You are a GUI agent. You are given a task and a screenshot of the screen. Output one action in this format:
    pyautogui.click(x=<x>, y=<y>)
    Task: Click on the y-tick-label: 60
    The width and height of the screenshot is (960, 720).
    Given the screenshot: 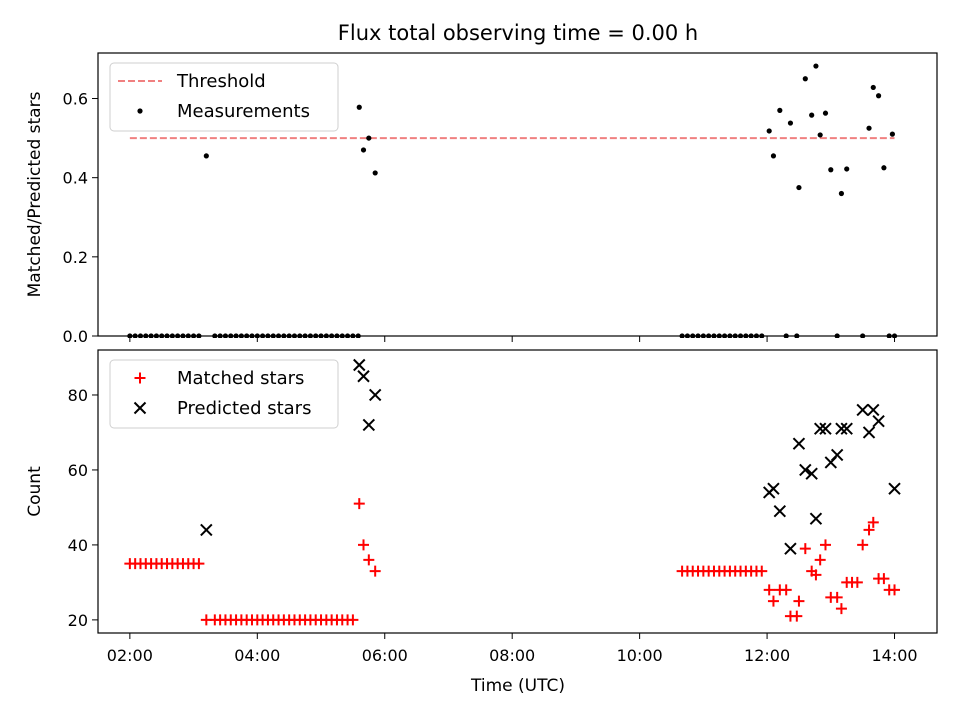 What is the action you would take?
    pyautogui.click(x=78, y=470)
    